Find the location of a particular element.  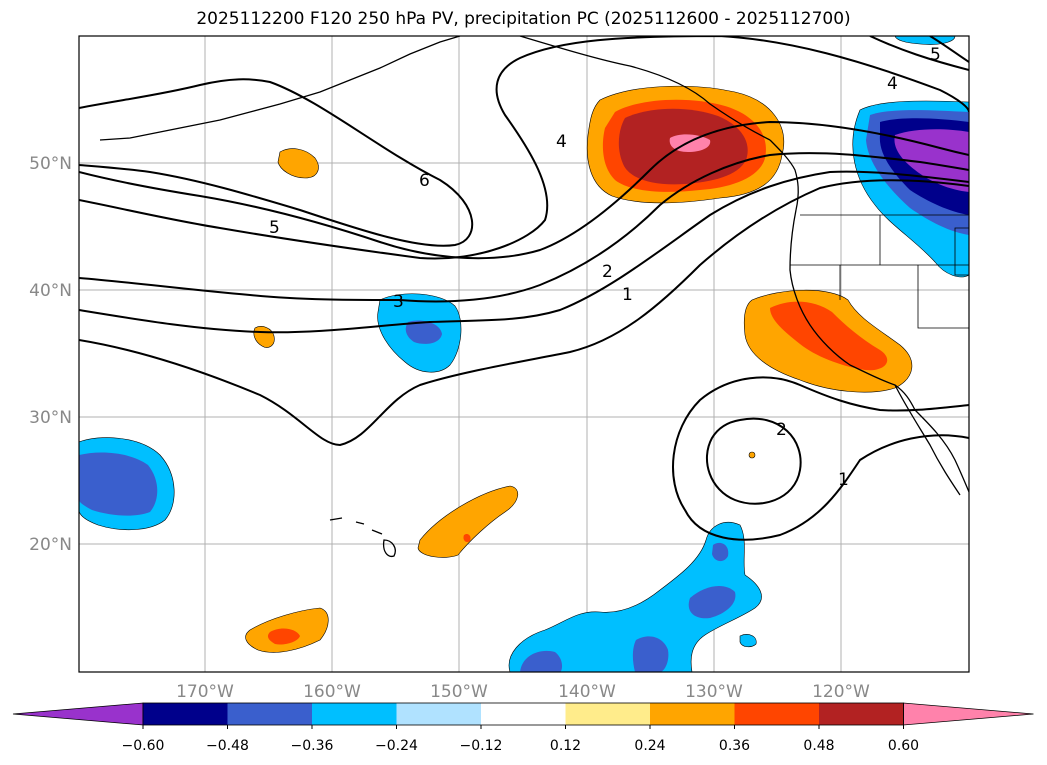

colorbar-tick-label: −0.48 is located at coordinates (227, 746).